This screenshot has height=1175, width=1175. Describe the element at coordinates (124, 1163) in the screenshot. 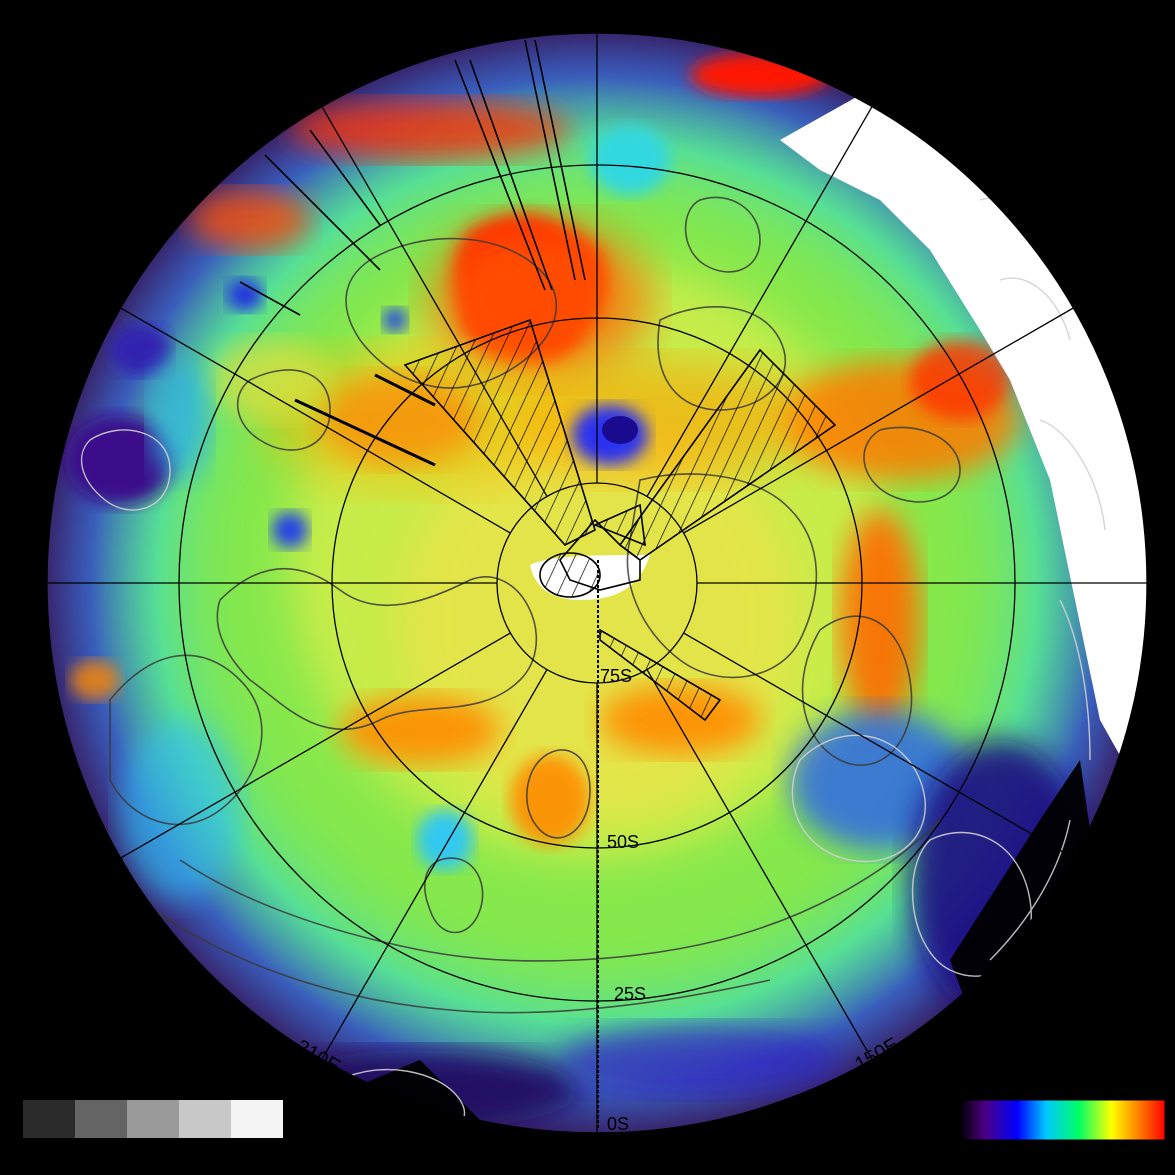

I see `z-tick: 1` at that location.